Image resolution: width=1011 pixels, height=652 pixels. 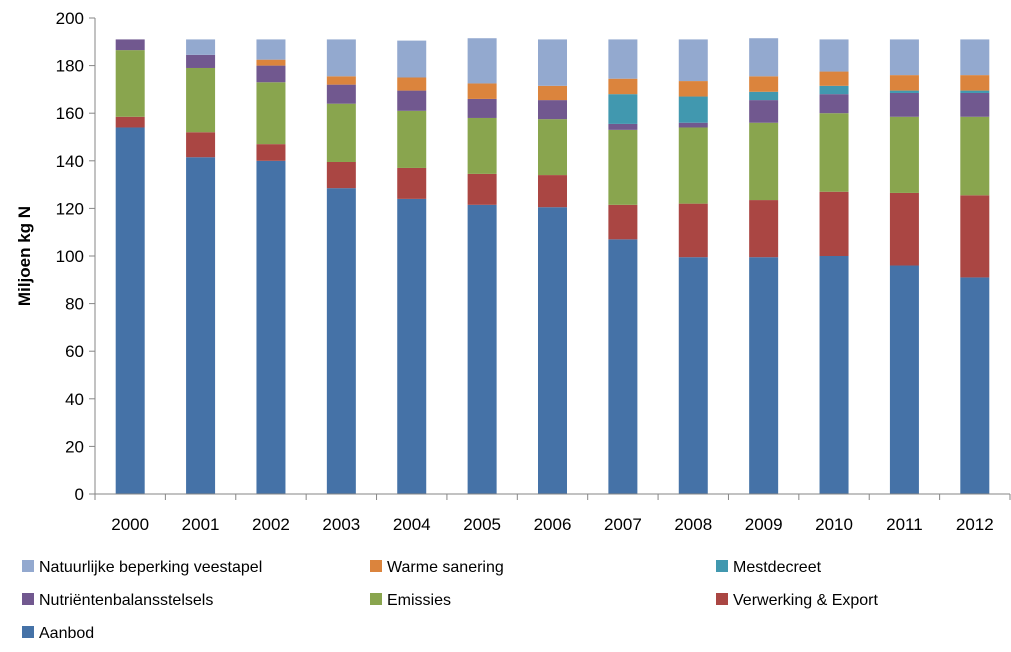 What do you see at coordinates (419, 600) in the screenshot?
I see `legend-label: Emissies` at bounding box center [419, 600].